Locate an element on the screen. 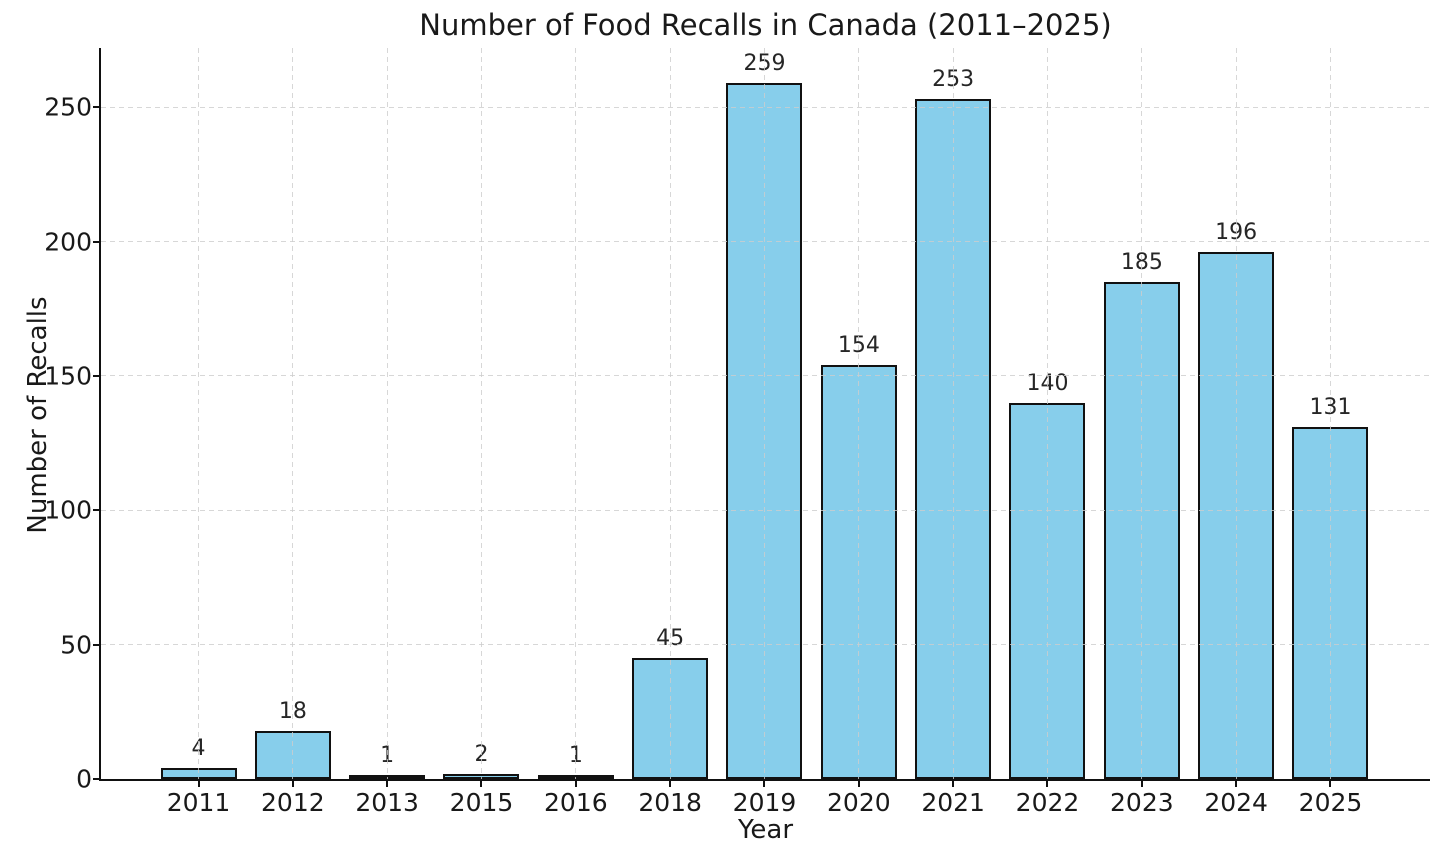 The image size is (1440, 858). x-tick-label: 2024 is located at coordinates (1236, 802).